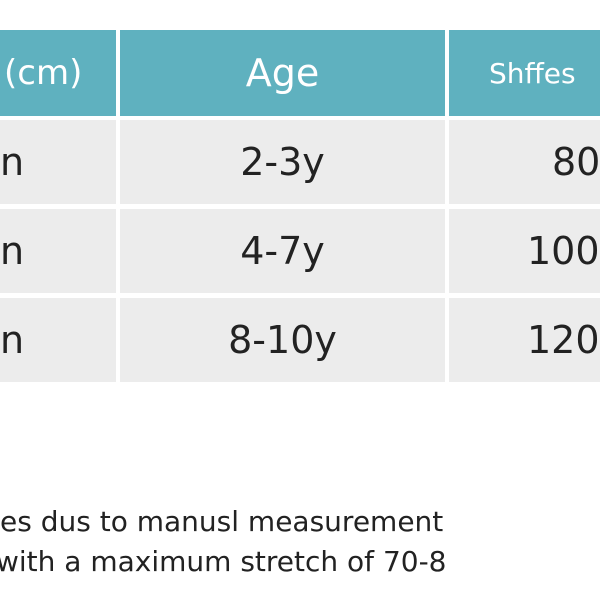 This screenshot has height=600, width=600. I want to click on header-cell: Shffes, so click(524, 73).